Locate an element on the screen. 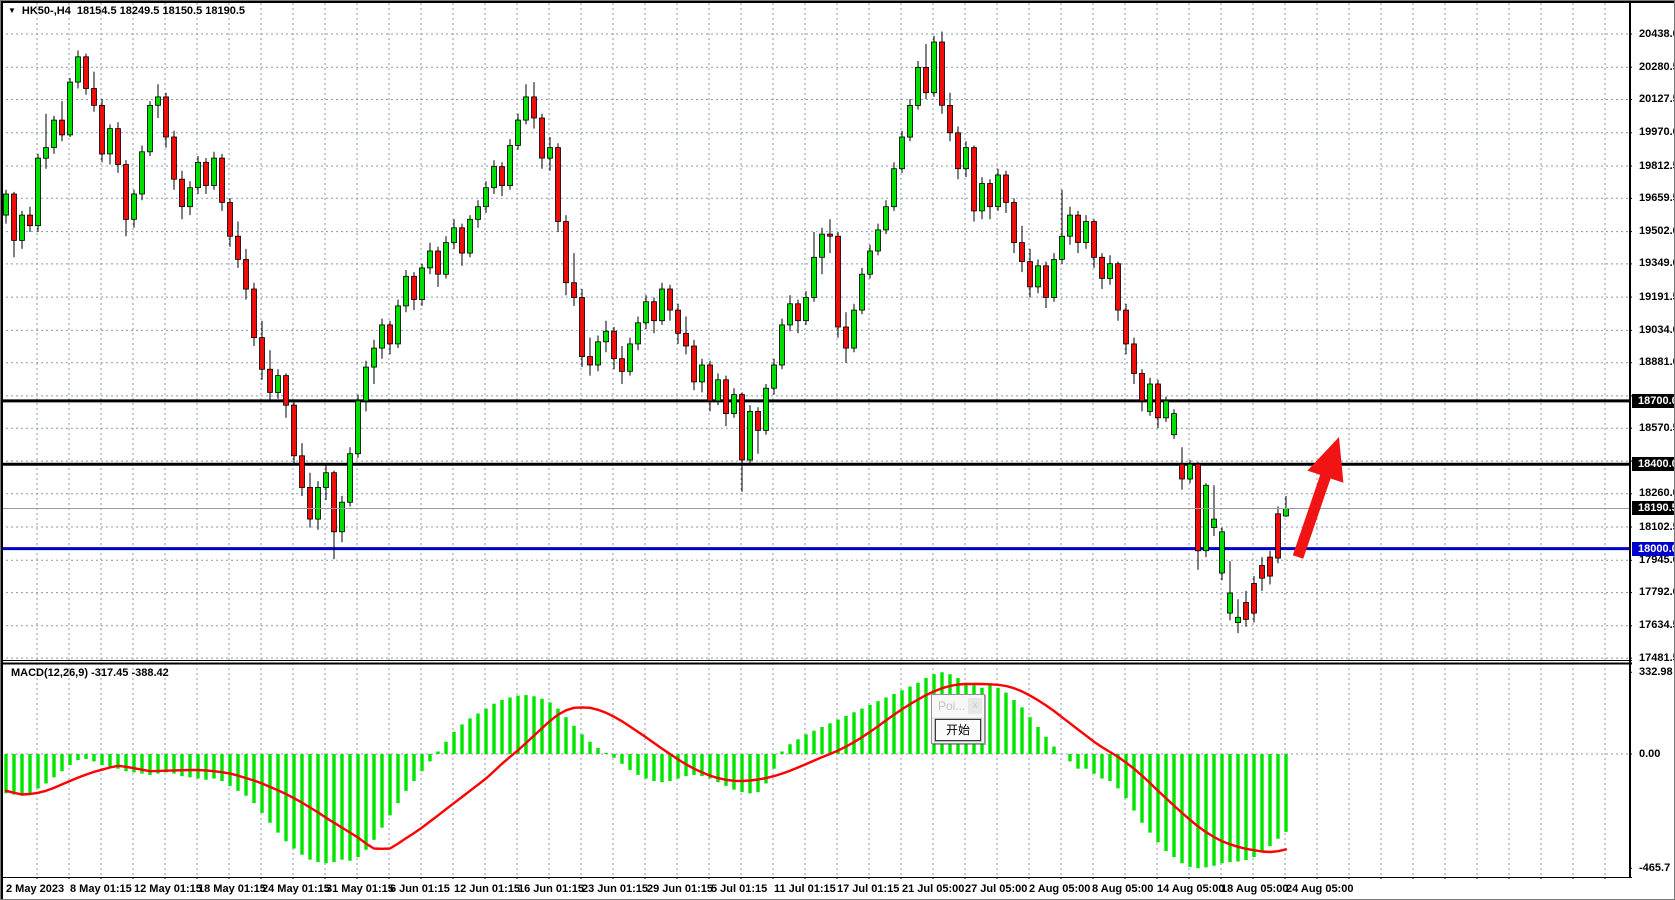 The image size is (1675, 900). time-axis-label: 21 Jul 05:00 is located at coordinates (933, 889).